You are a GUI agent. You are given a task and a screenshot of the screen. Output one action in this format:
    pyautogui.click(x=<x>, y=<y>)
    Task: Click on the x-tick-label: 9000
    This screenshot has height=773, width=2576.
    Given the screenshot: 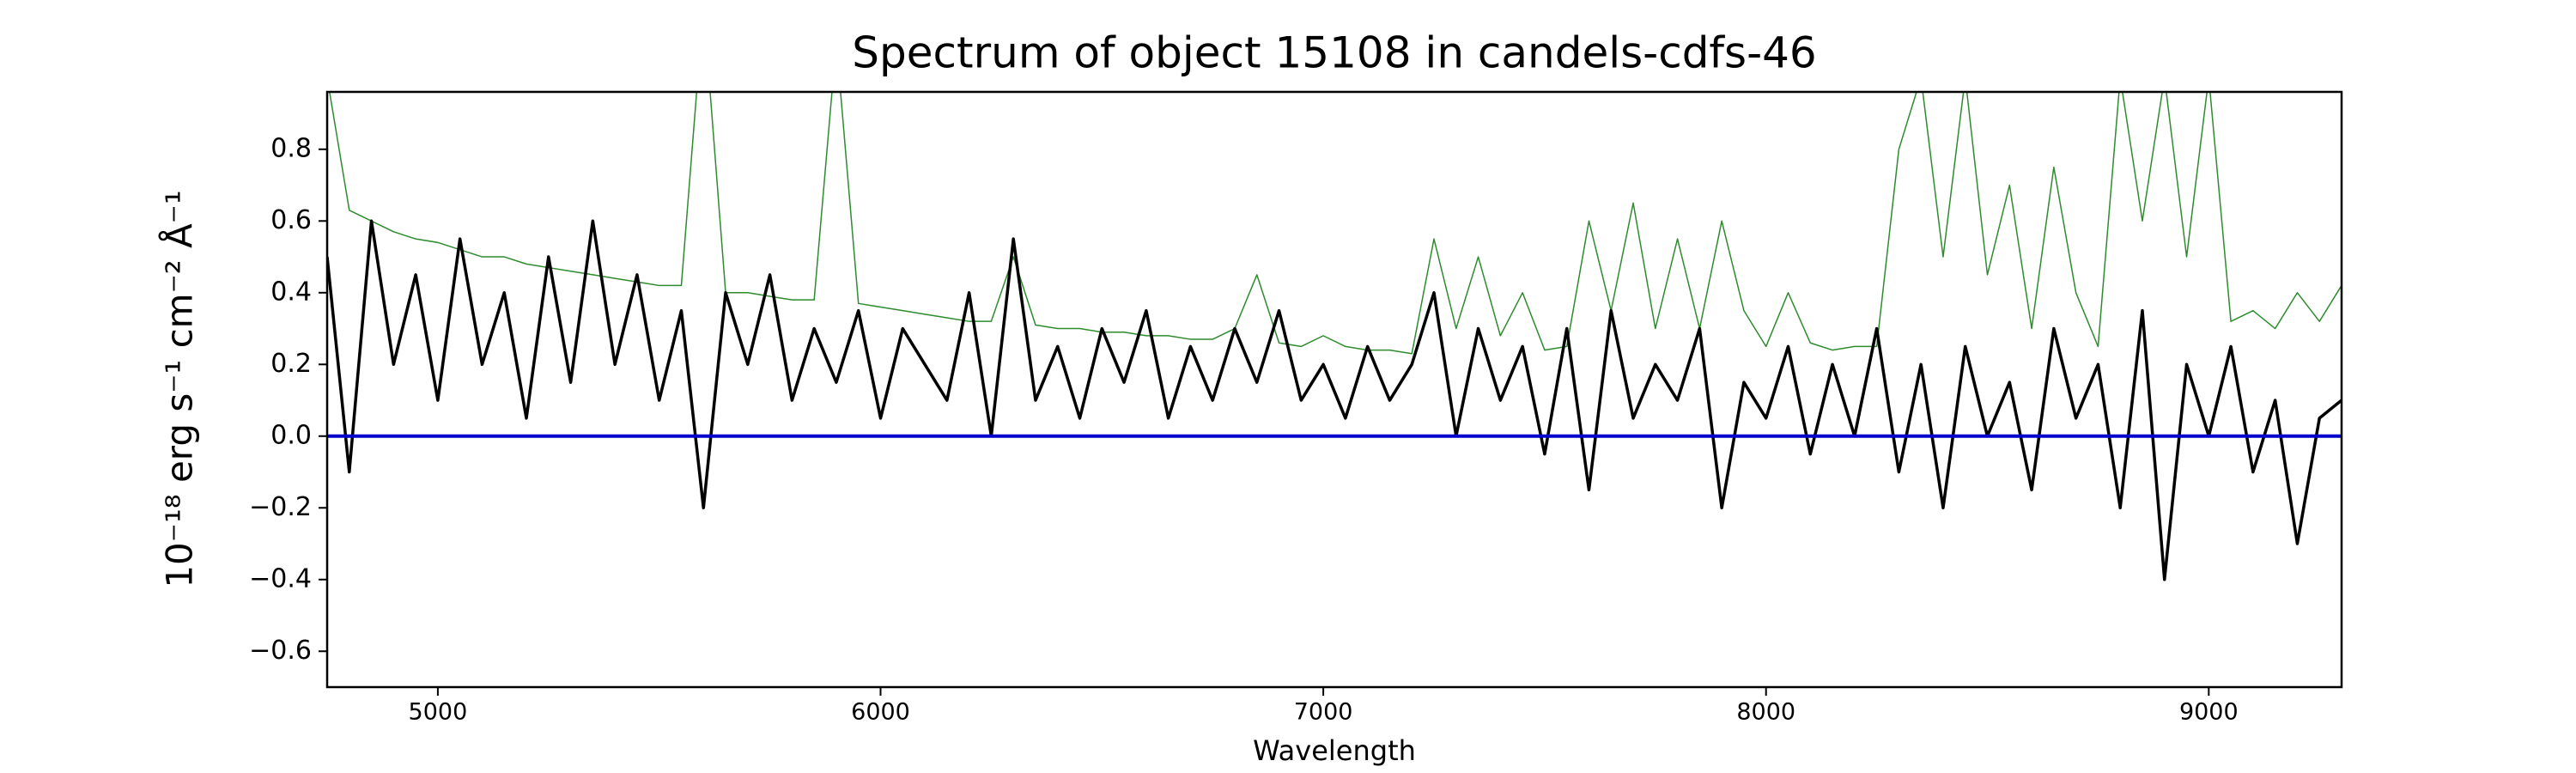 What is the action you would take?
    pyautogui.click(x=2209, y=712)
    